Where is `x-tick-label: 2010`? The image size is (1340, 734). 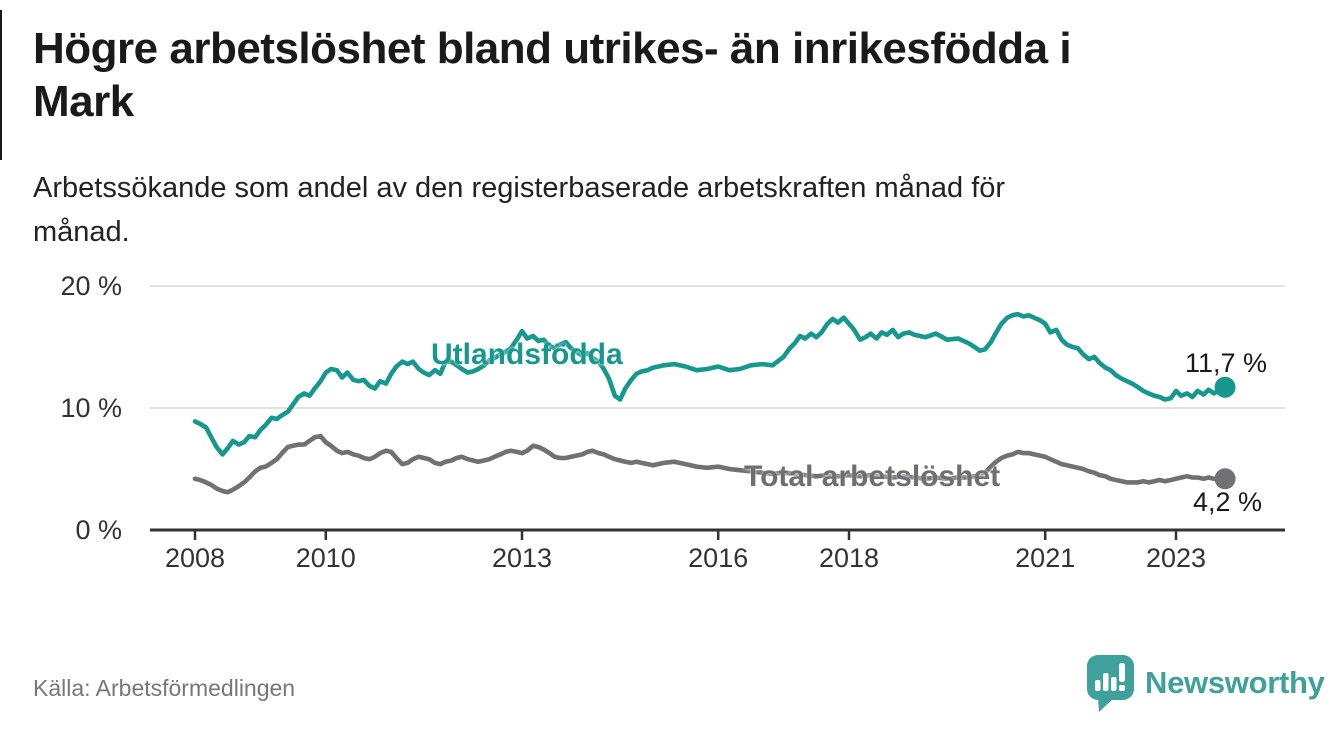 x-tick-label: 2010 is located at coordinates (326, 558).